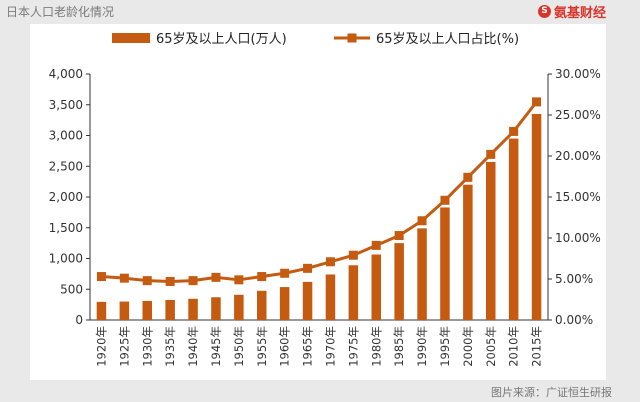 The width and height of the screenshot is (640, 402). Describe the element at coordinates (578, 115) in the screenshot. I see `right-tick-label: 25.00%` at that location.